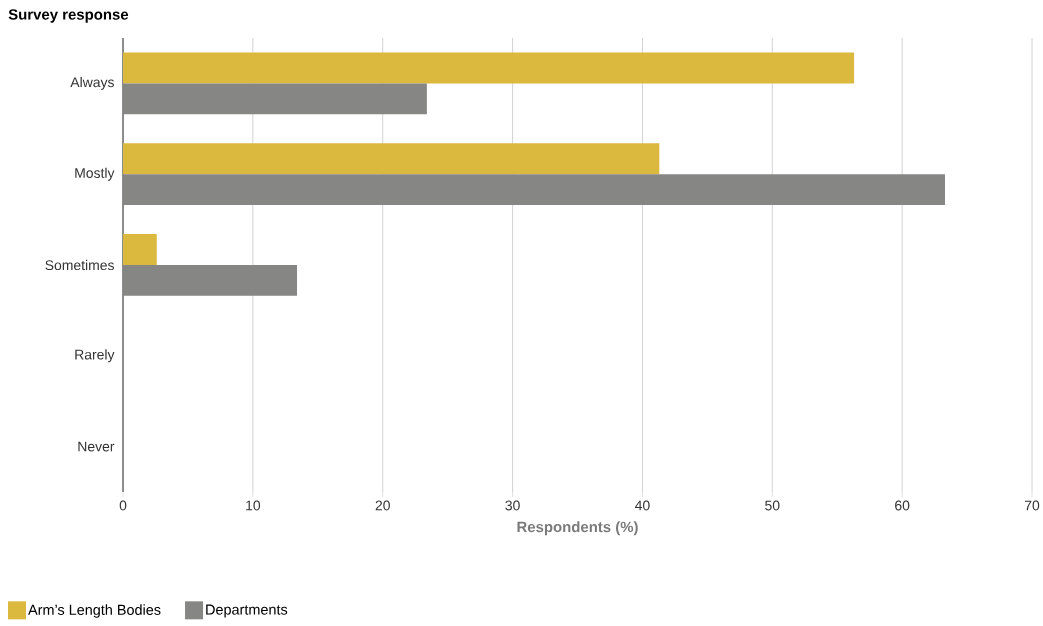  I want to click on x-tick-label: 10, so click(253, 505).